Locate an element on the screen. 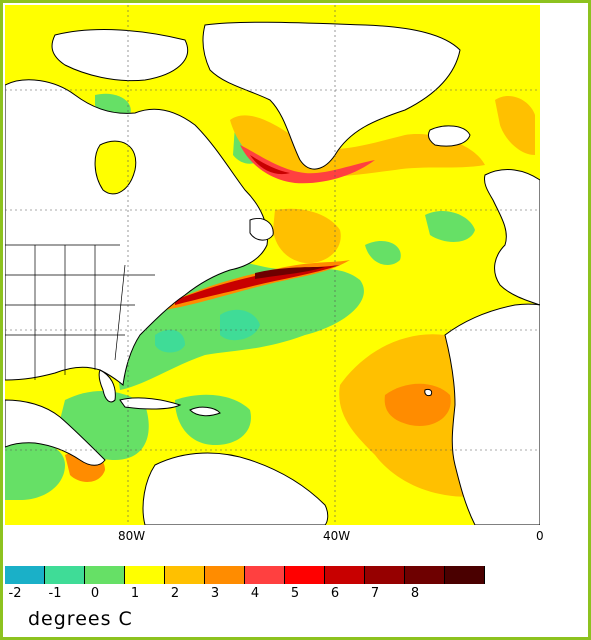 This screenshot has width=591, height=640. colorbar-tick-label: 3 is located at coordinates (215, 593).